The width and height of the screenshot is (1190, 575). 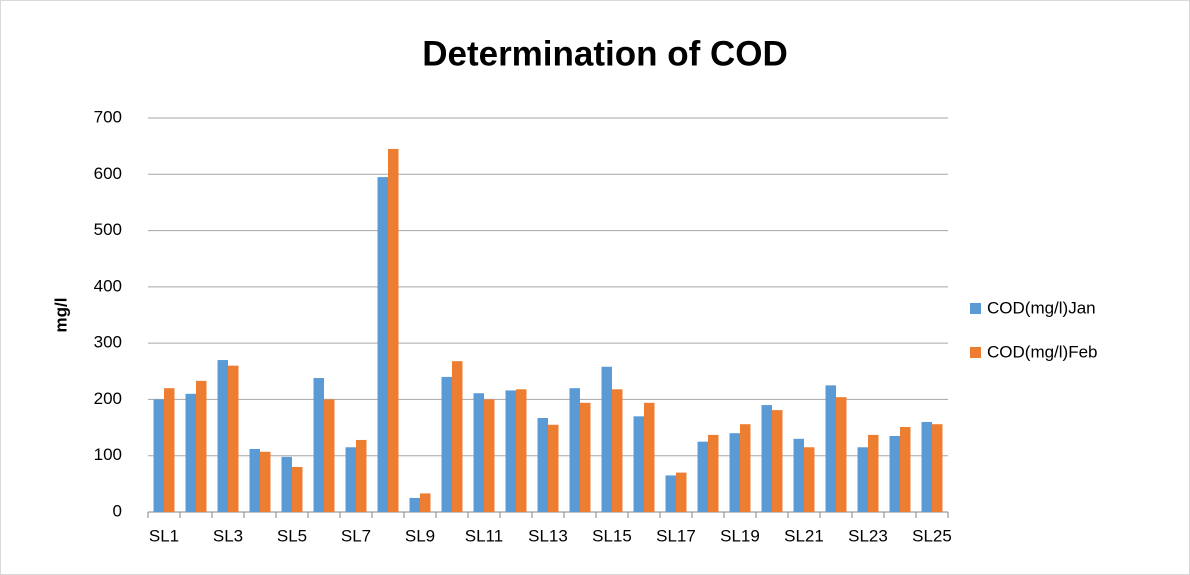 I want to click on x-tick-label: SL25, so click(x=932, y=535).